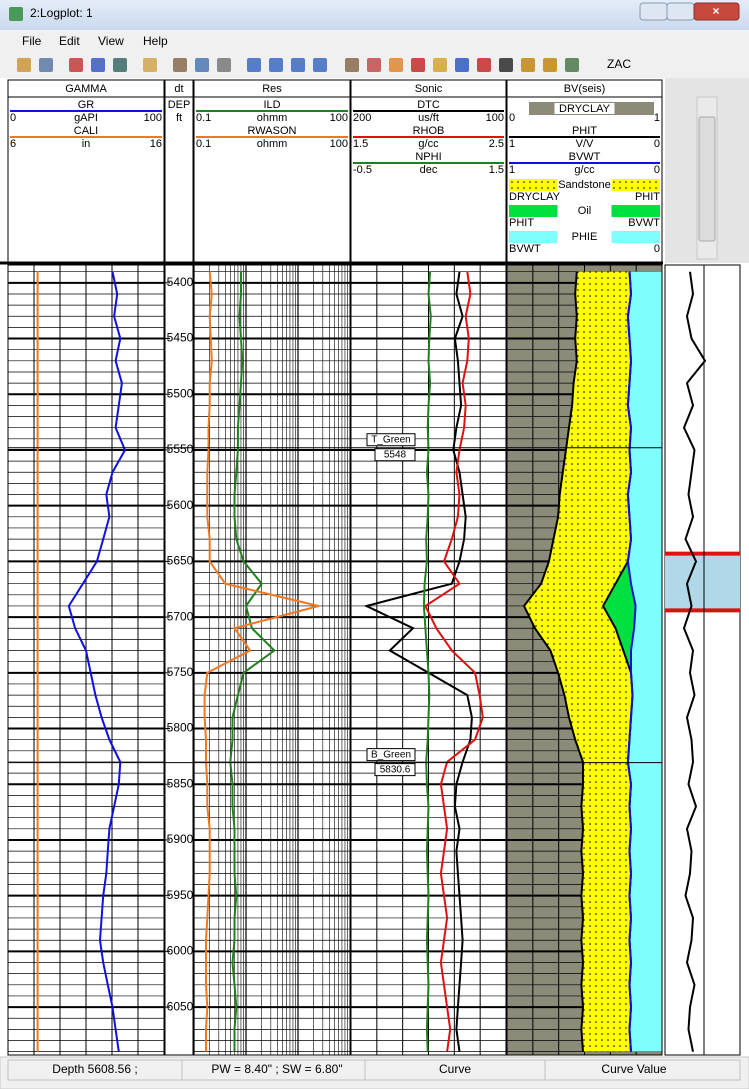 The height and width of the screenshot is (1089, 749). What do you see at coordinates (585, 89) in the screenshot?
I see `track-title: BV(seis)` at bounding box center [585, 89].